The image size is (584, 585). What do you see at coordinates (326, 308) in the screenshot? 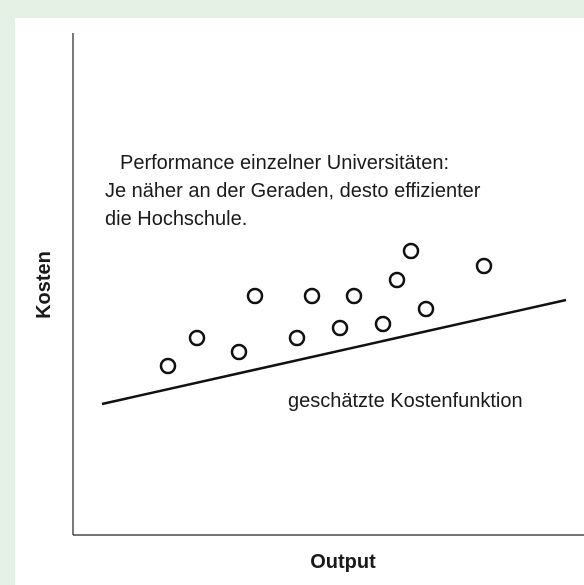
I see `points` at bounding box center [326, 308].